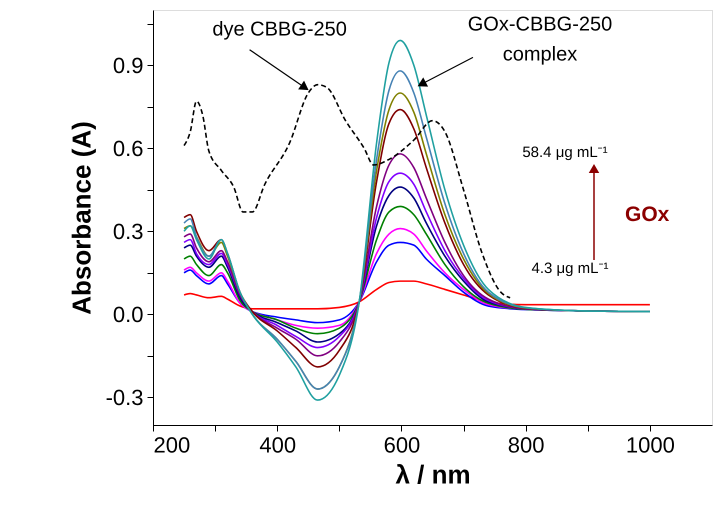  What do you see at coordinates (650, 445) in the screenshot?
I see `x-tick-label: 1000` at bounding box center [650, 445].